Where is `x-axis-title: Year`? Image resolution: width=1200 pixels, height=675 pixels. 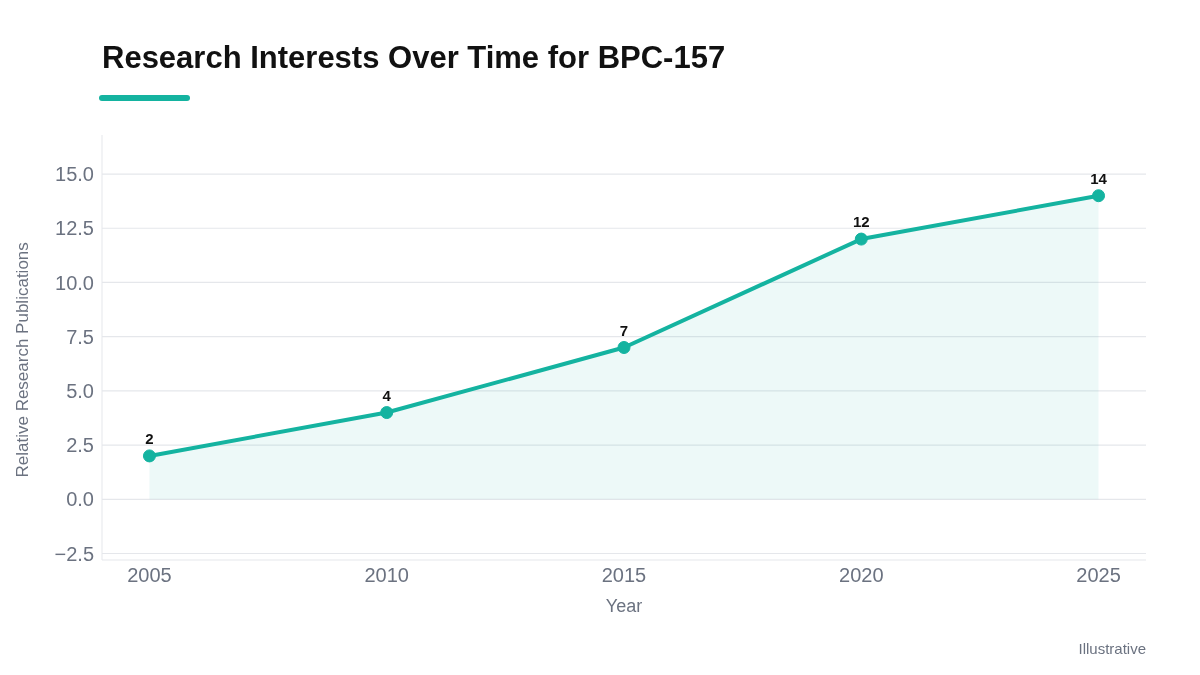
x-axis-title: Year is located at coordinates (624, 606).